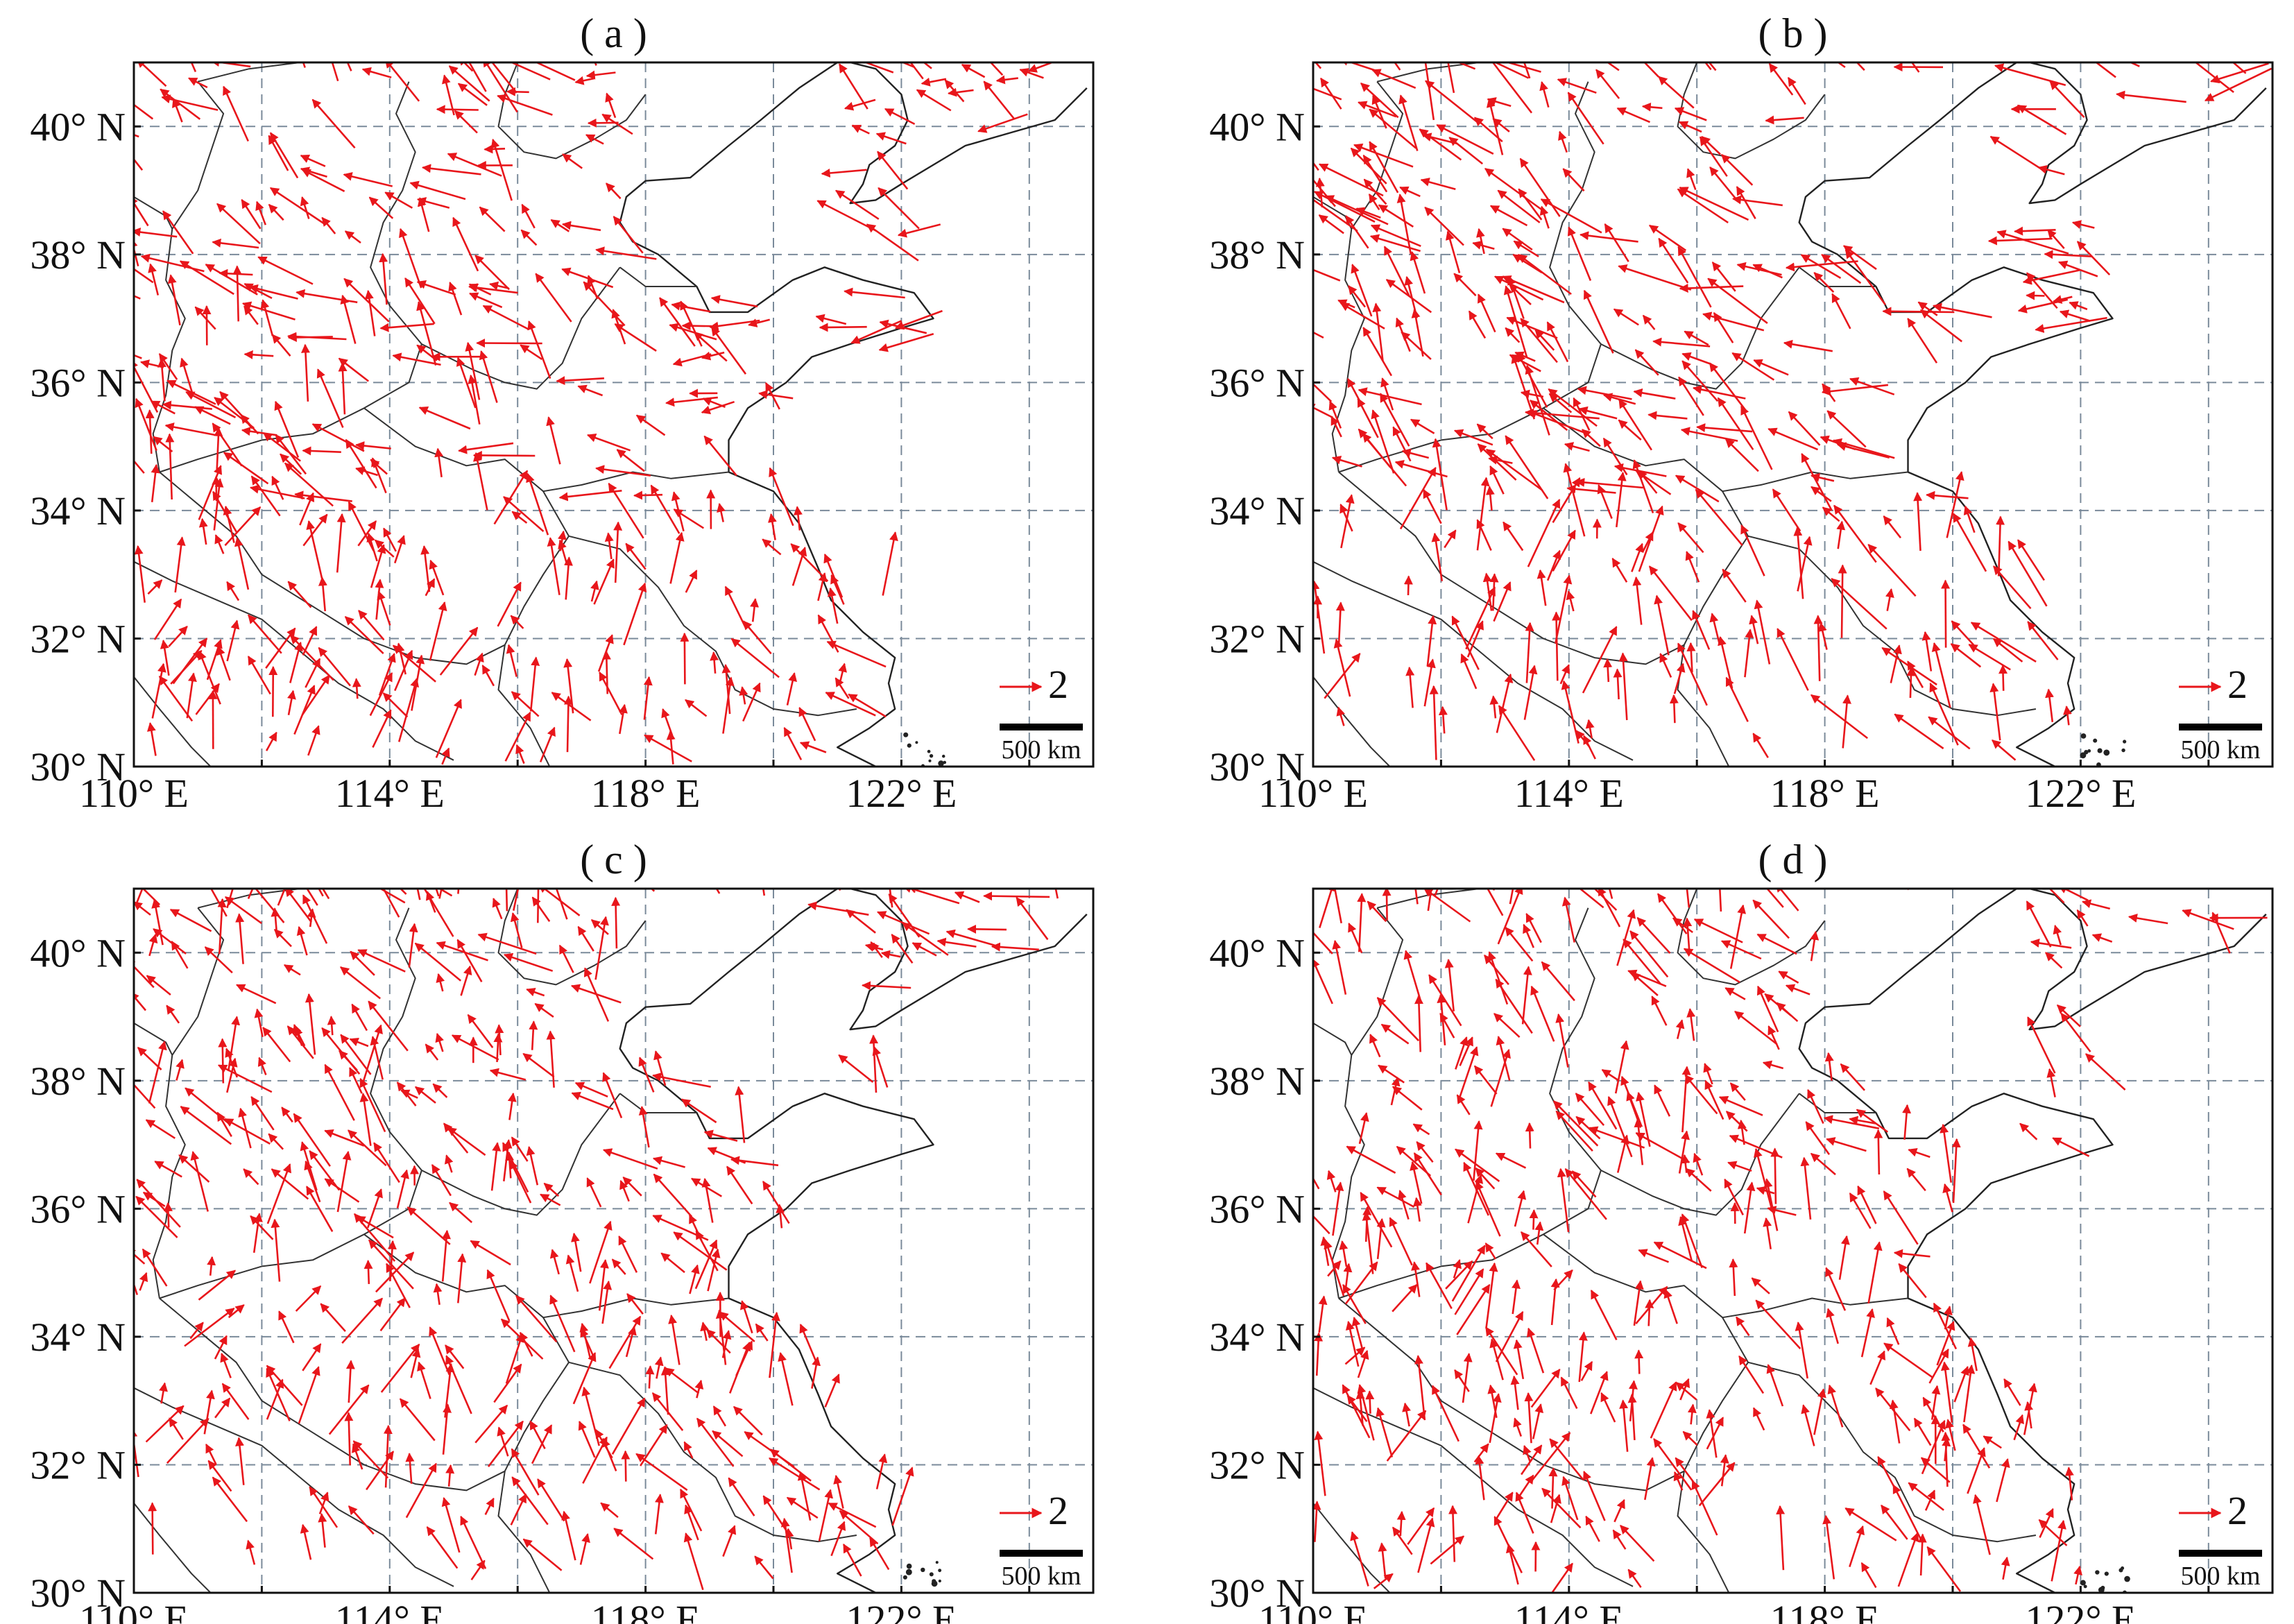  I want to click on legend: 2 500 km, so click(2220, 713).